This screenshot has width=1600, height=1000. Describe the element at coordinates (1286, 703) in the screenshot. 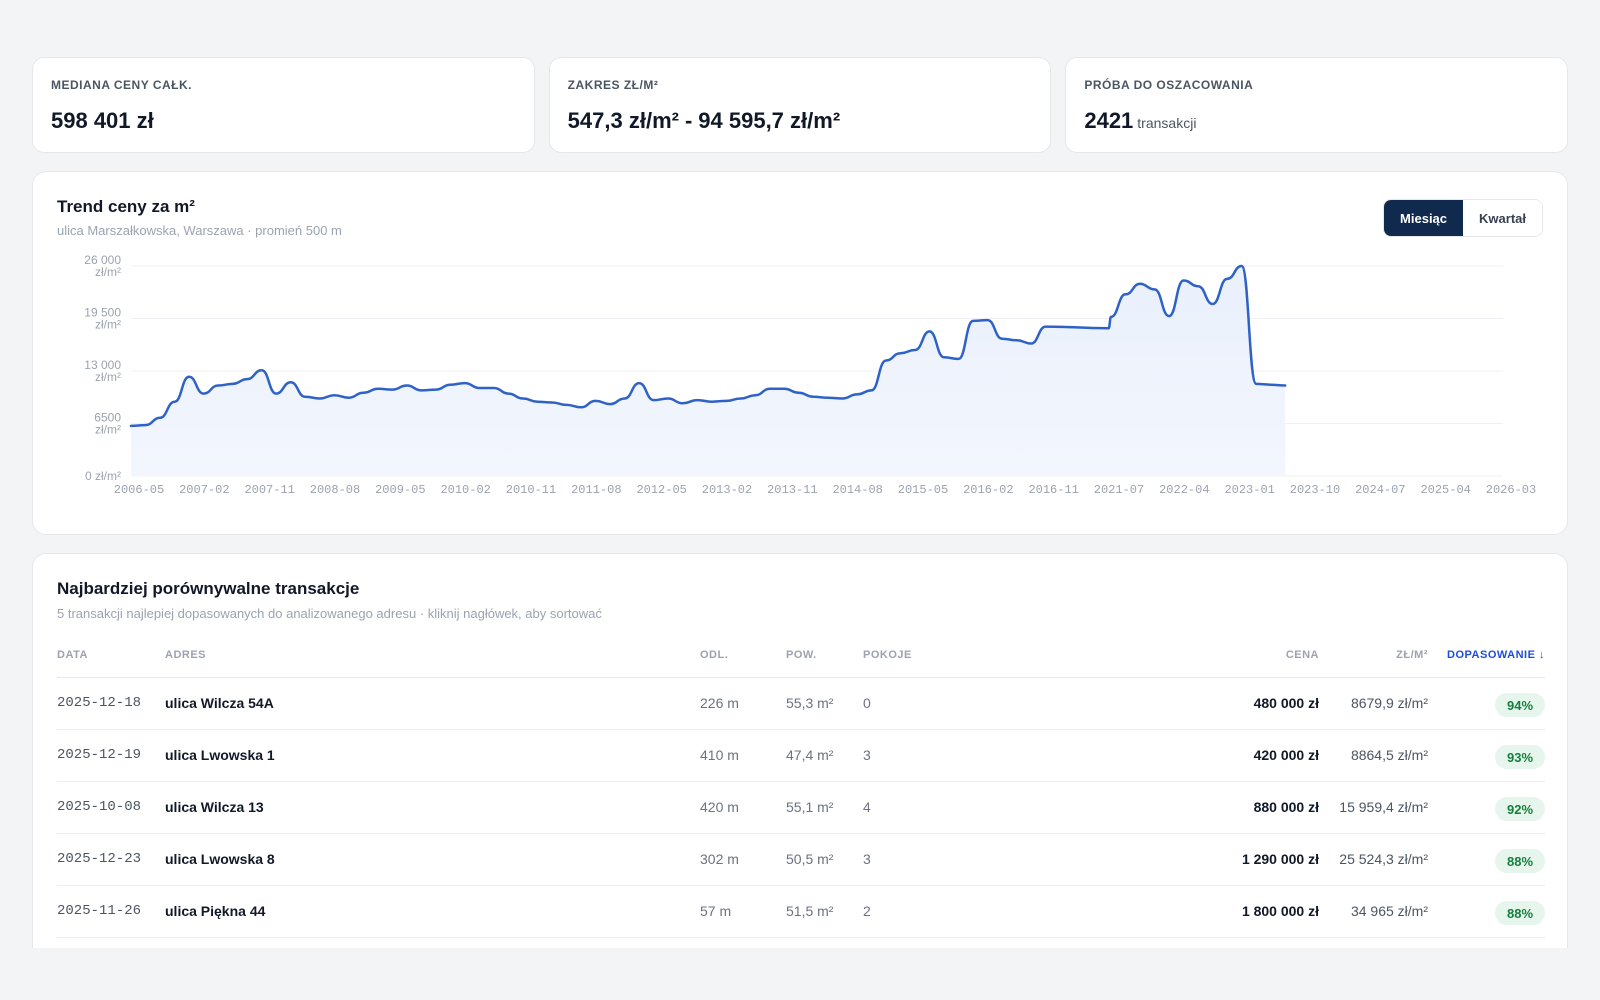

I see `cell-price: 480 000 zł` at that location.